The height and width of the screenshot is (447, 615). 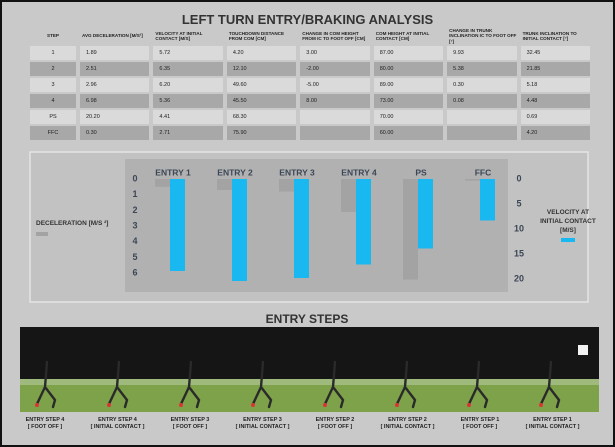 What do you see at coordinates (112, 36) in the screenshot?
I see `column-header: AVG DECELERATION [M/S²]` at bounding box center [112, 36].